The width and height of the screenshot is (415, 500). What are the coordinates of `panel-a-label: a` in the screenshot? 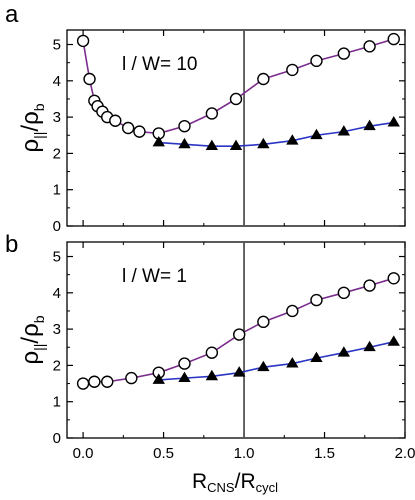 It's located at (12, 14).